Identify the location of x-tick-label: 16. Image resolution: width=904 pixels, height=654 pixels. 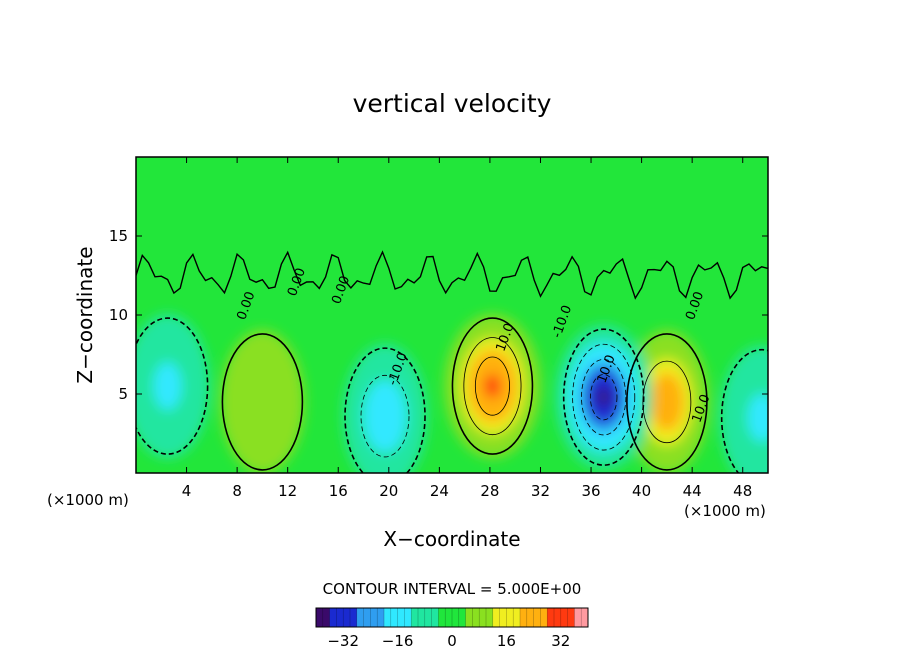
(338, 491).